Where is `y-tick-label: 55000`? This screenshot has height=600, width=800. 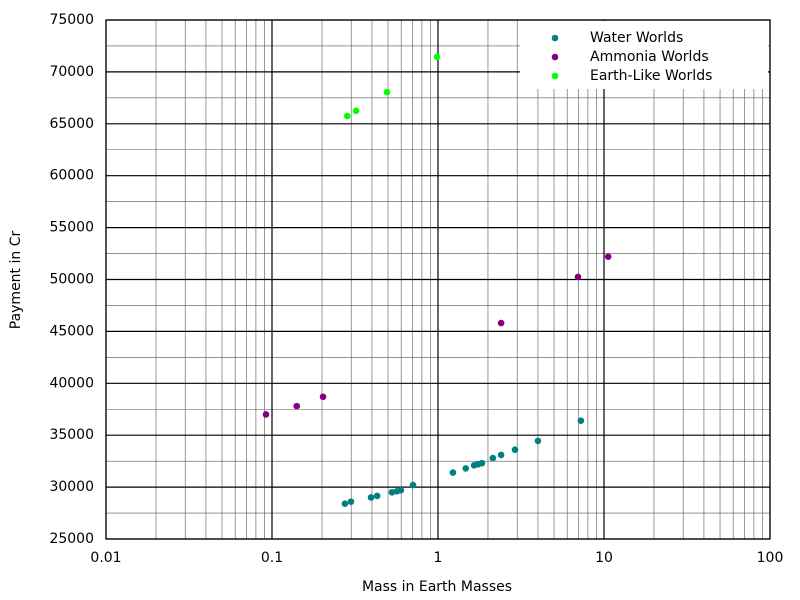
y-tick-label: 55000 is located at coordinates (71, 228).